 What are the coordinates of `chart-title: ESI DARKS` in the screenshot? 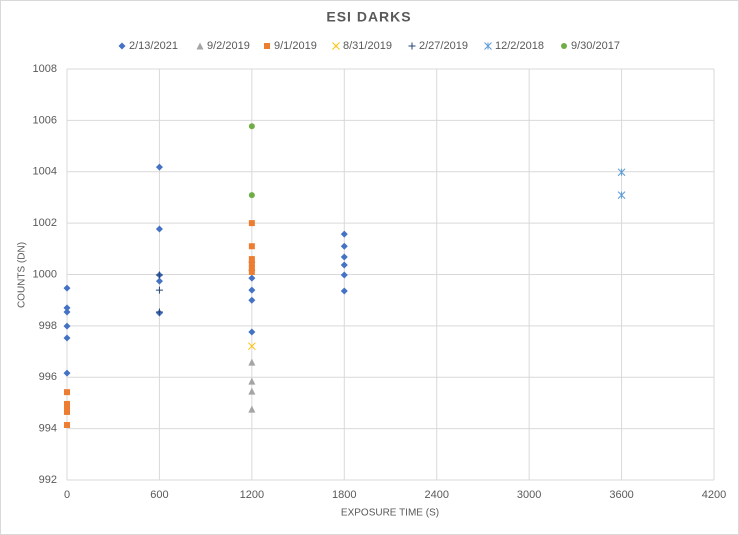 It's located at (368, 17).